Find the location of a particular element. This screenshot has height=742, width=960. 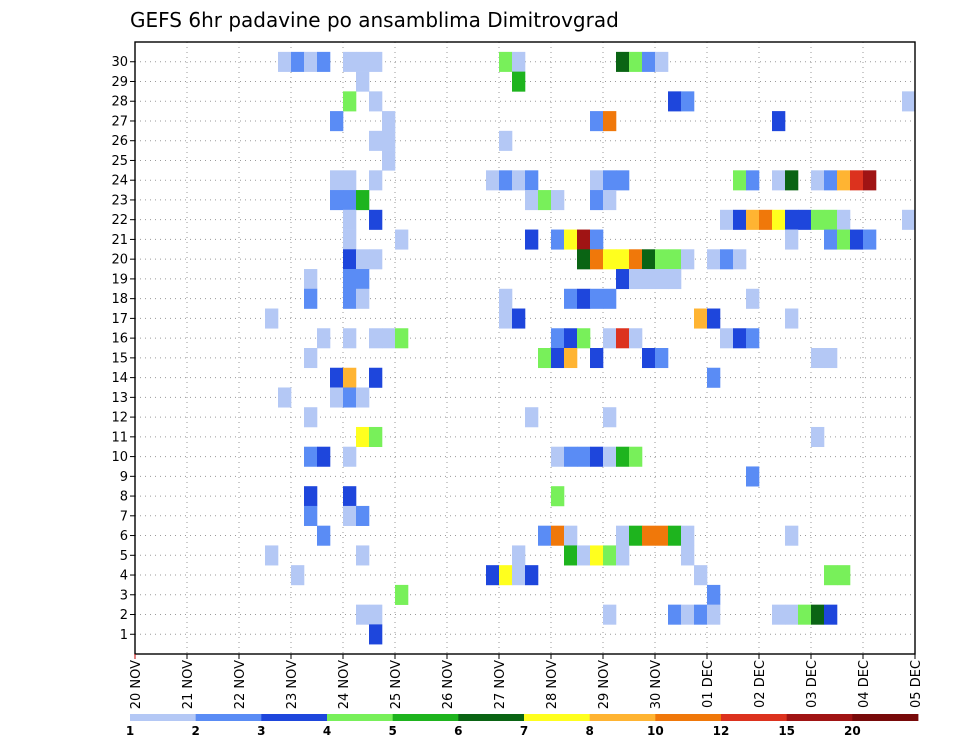

y-tick-label: 28 is located at coordinates (119, 102).